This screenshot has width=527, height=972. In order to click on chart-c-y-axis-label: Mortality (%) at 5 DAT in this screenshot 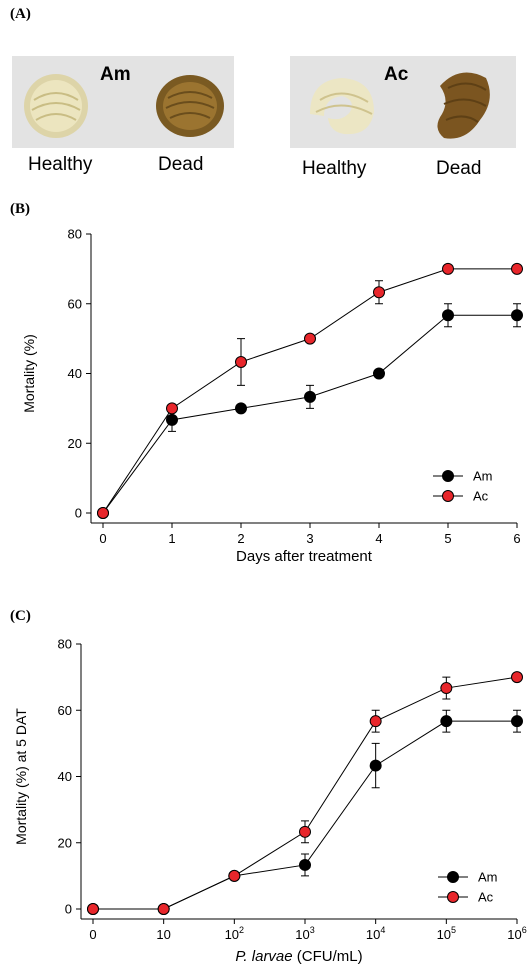, I will do `click(21, 776)`.